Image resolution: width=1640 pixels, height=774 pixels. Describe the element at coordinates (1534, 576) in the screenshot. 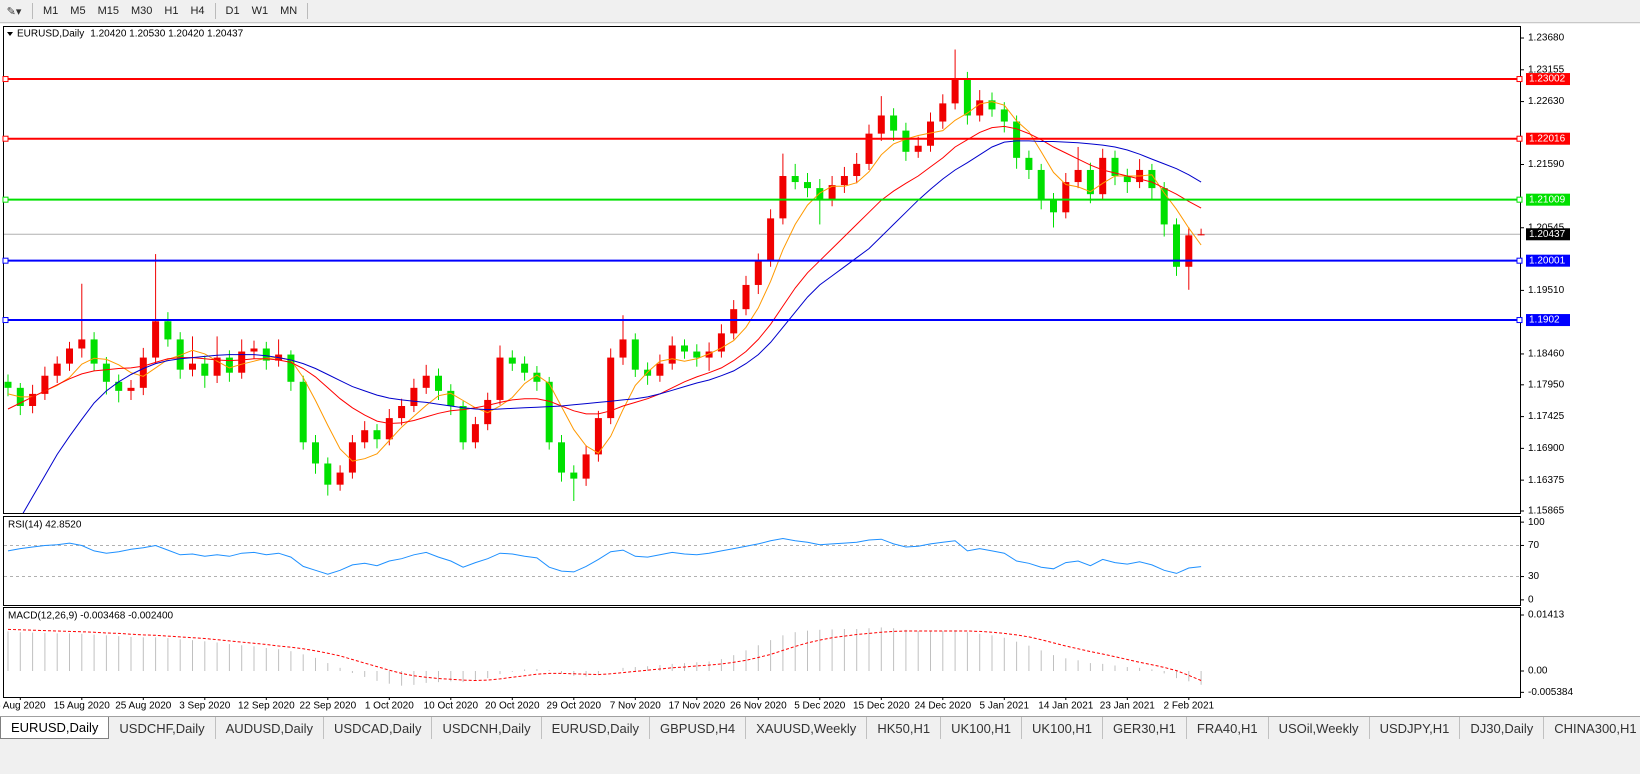

I see `y-tick-label: 30` at that location.